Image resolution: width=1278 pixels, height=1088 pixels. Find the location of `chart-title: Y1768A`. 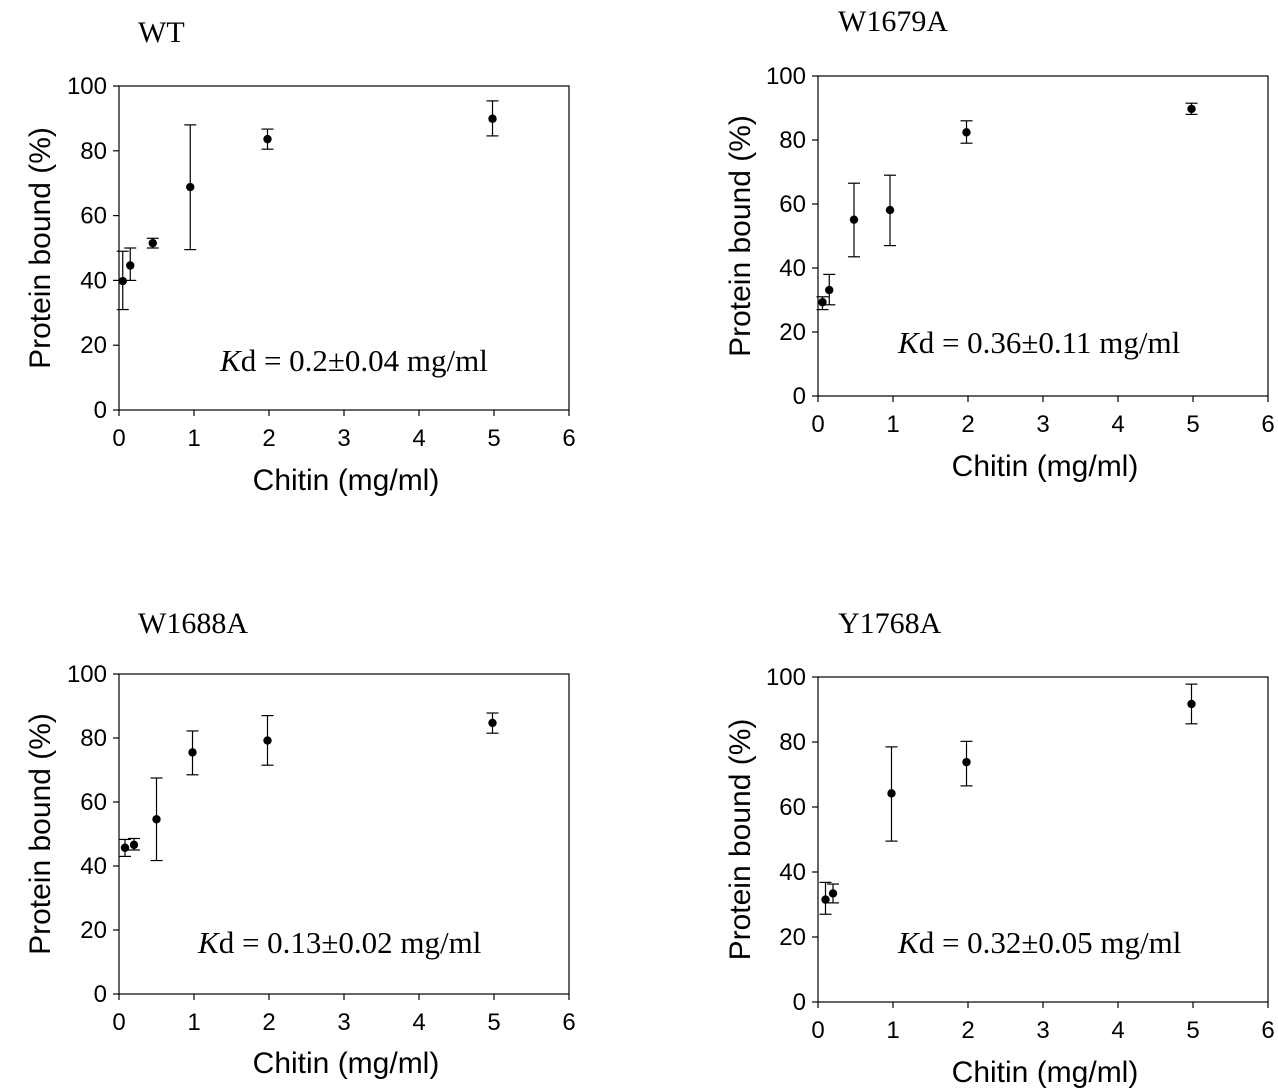

chart-title: Y1768A is located at coordinates (890, 623).